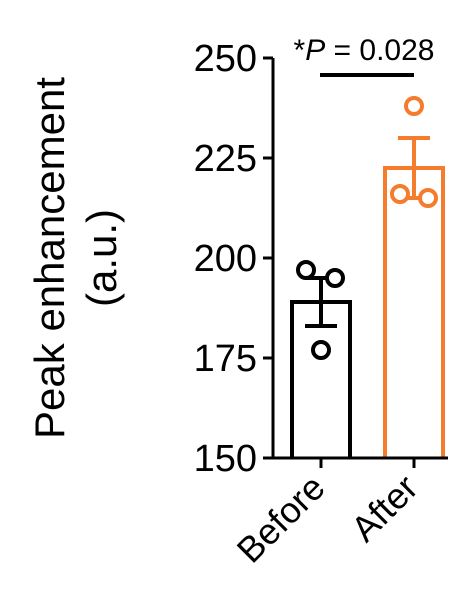 The height and width of the screenshot is (606, 472). Describe the element at coordinates (75, 258) in the screenshot. I see `y-axis-label: Peak enhancement (a.u.)` at that location.